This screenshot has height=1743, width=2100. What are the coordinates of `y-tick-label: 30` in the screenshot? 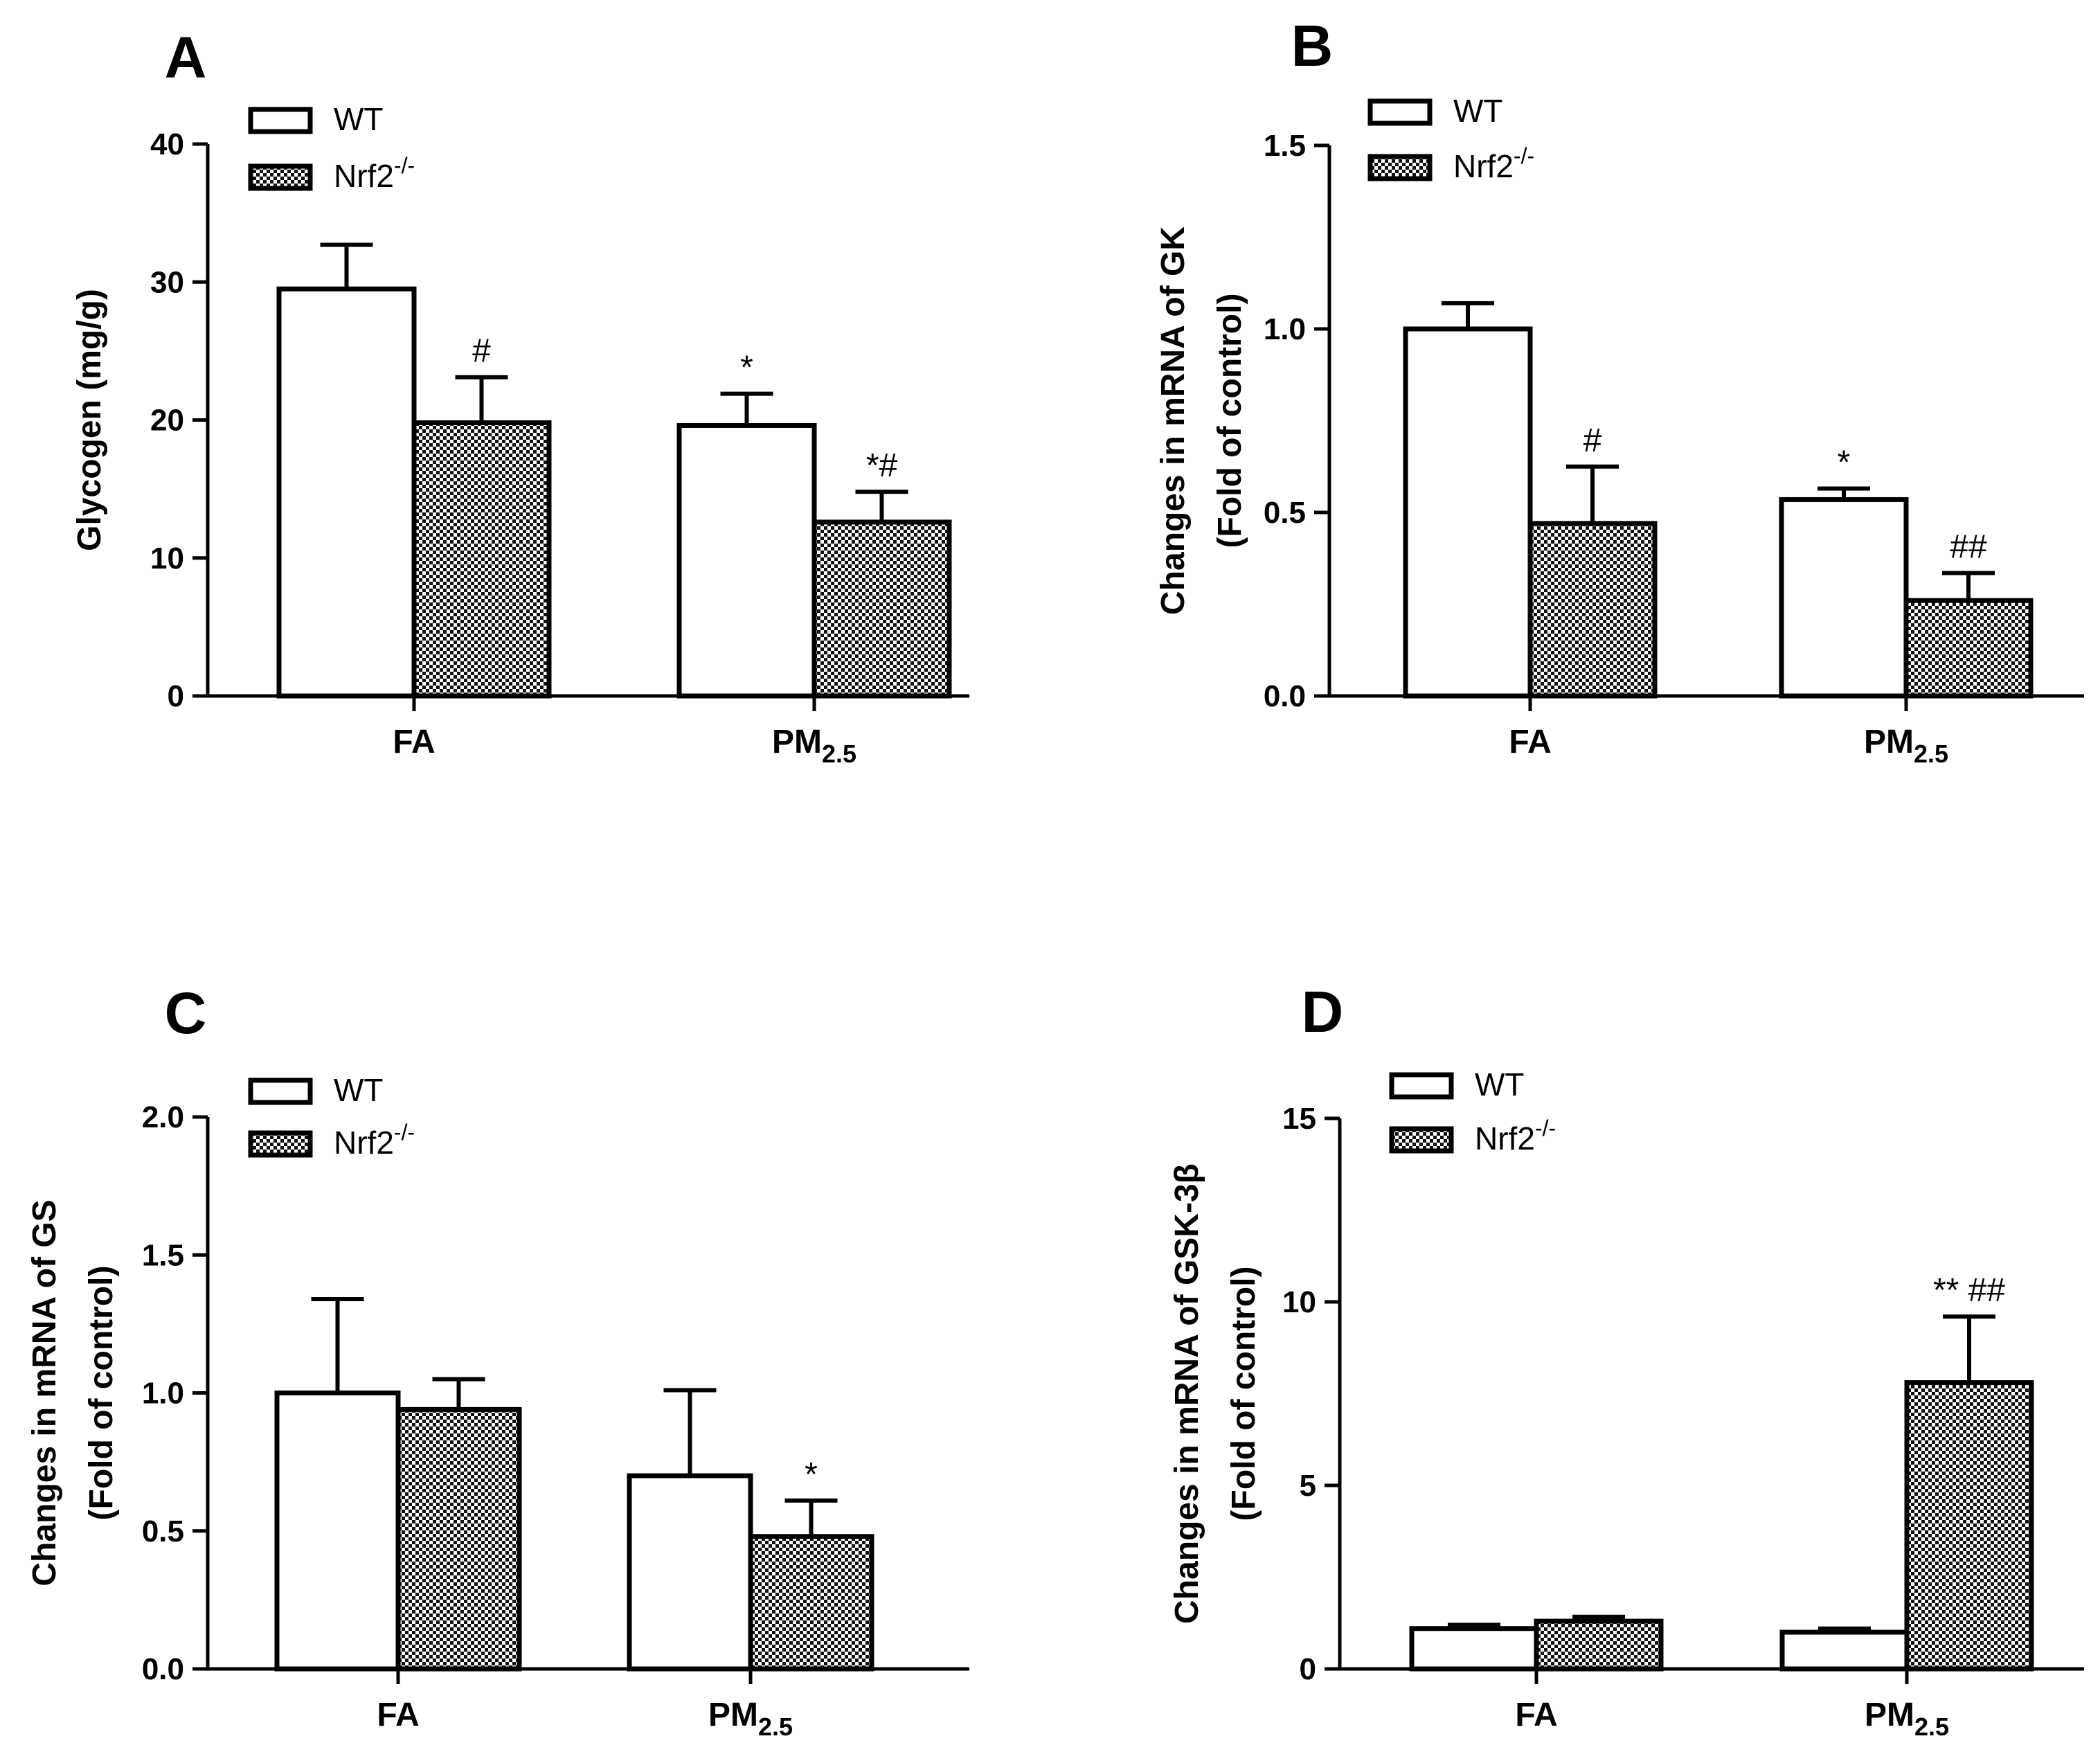 It's located at (167, 282).